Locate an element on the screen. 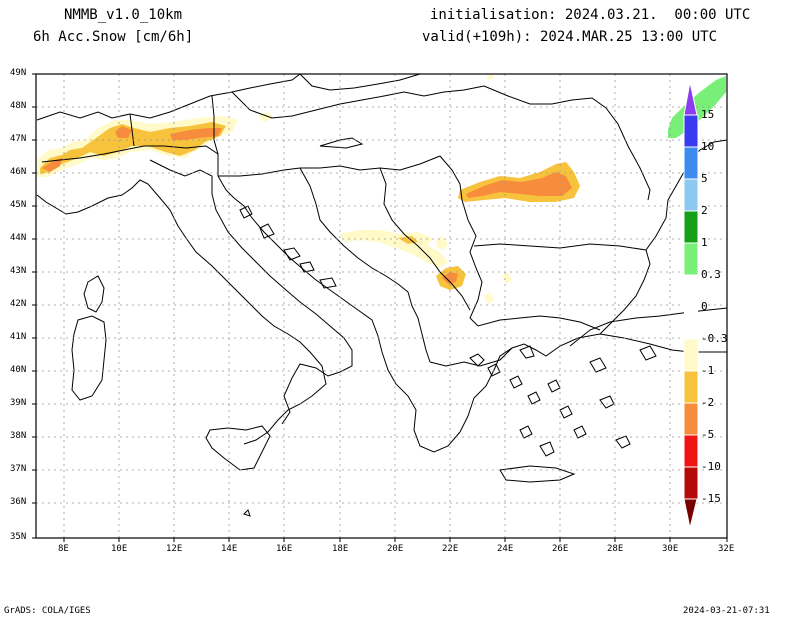 Image resolution: width=800 pixels, height=618 pixels. lon-label: 8E is located at coordinates (63, 549).